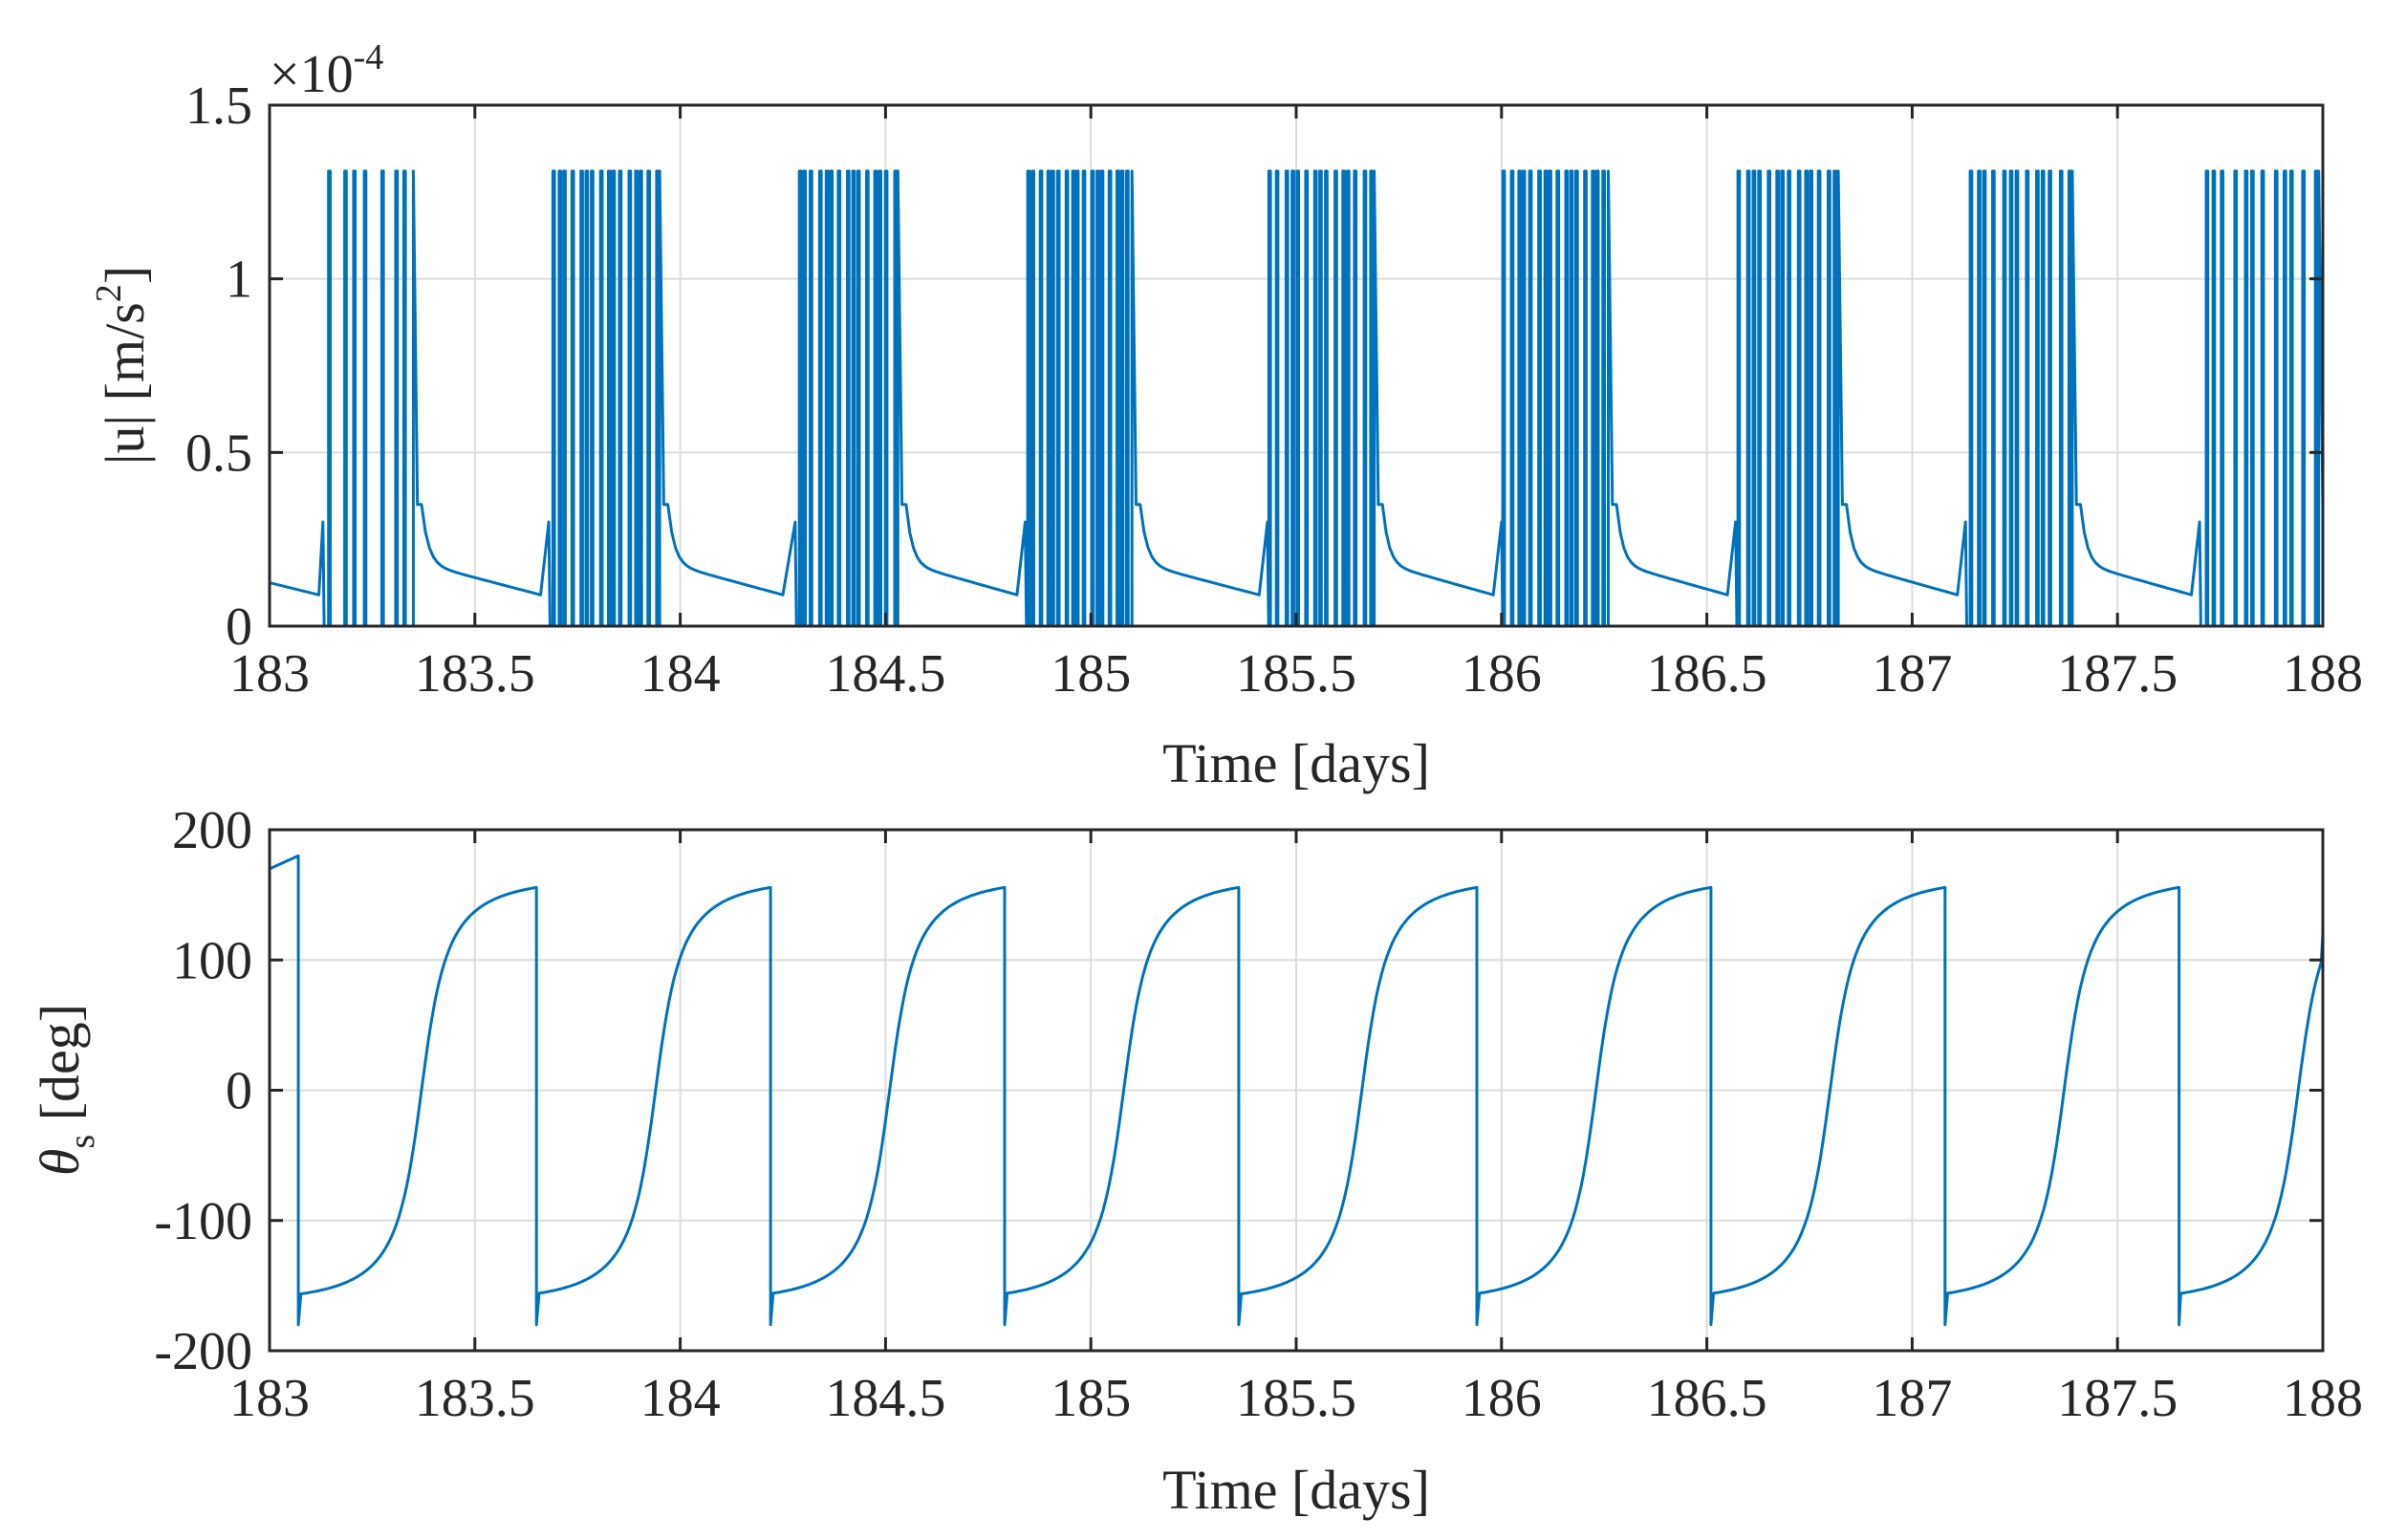 This screenshot has width=2384, height=1540. What do you see at coordinates (109, 293) in the screenshot?
I see `top-y-label-sup: 2` at bounding box center [109, 293].